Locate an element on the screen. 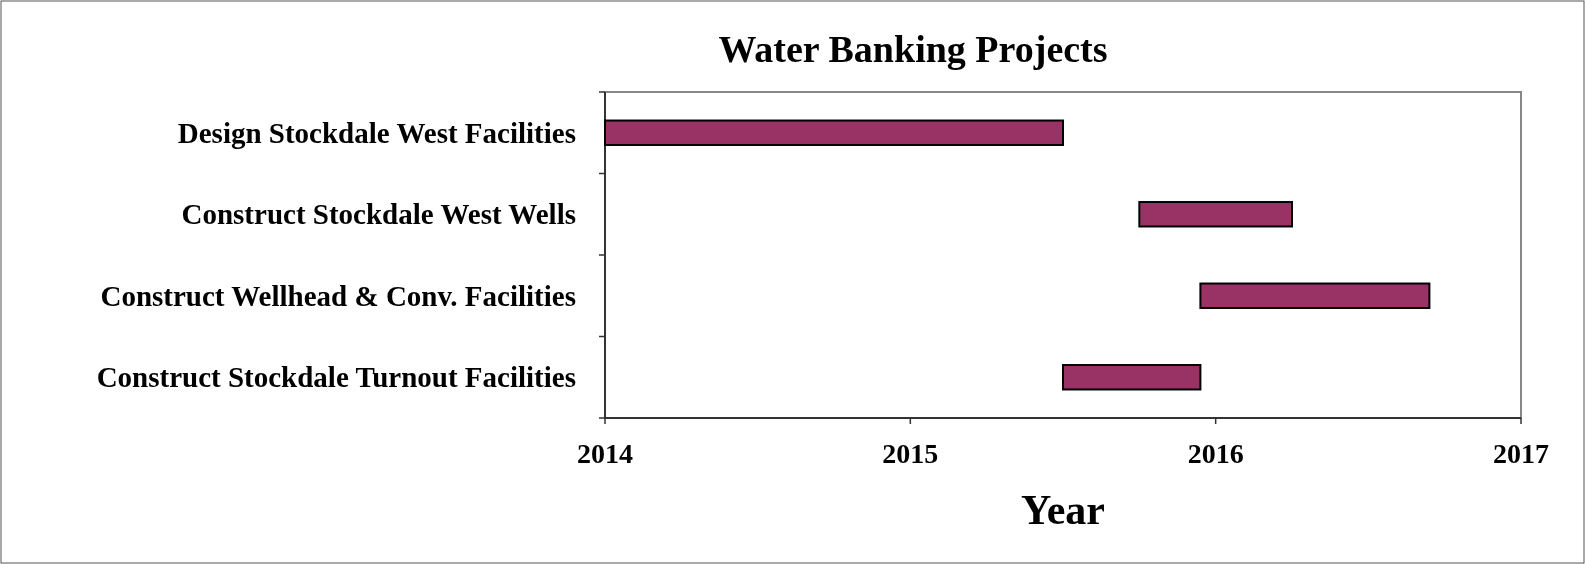 Image resolution: width=1585 pixels, height=564 pixels. y-tick-label: Design Stockdale West Facilities is located at coordinates (376, 132).